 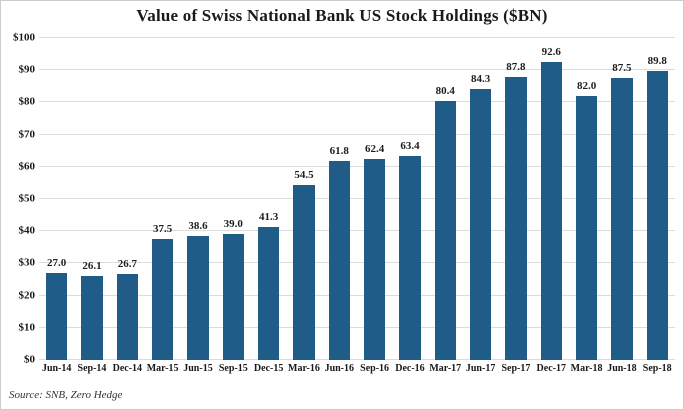 I want to click on bar-slot: 26.7, so click(x=127, y=199).